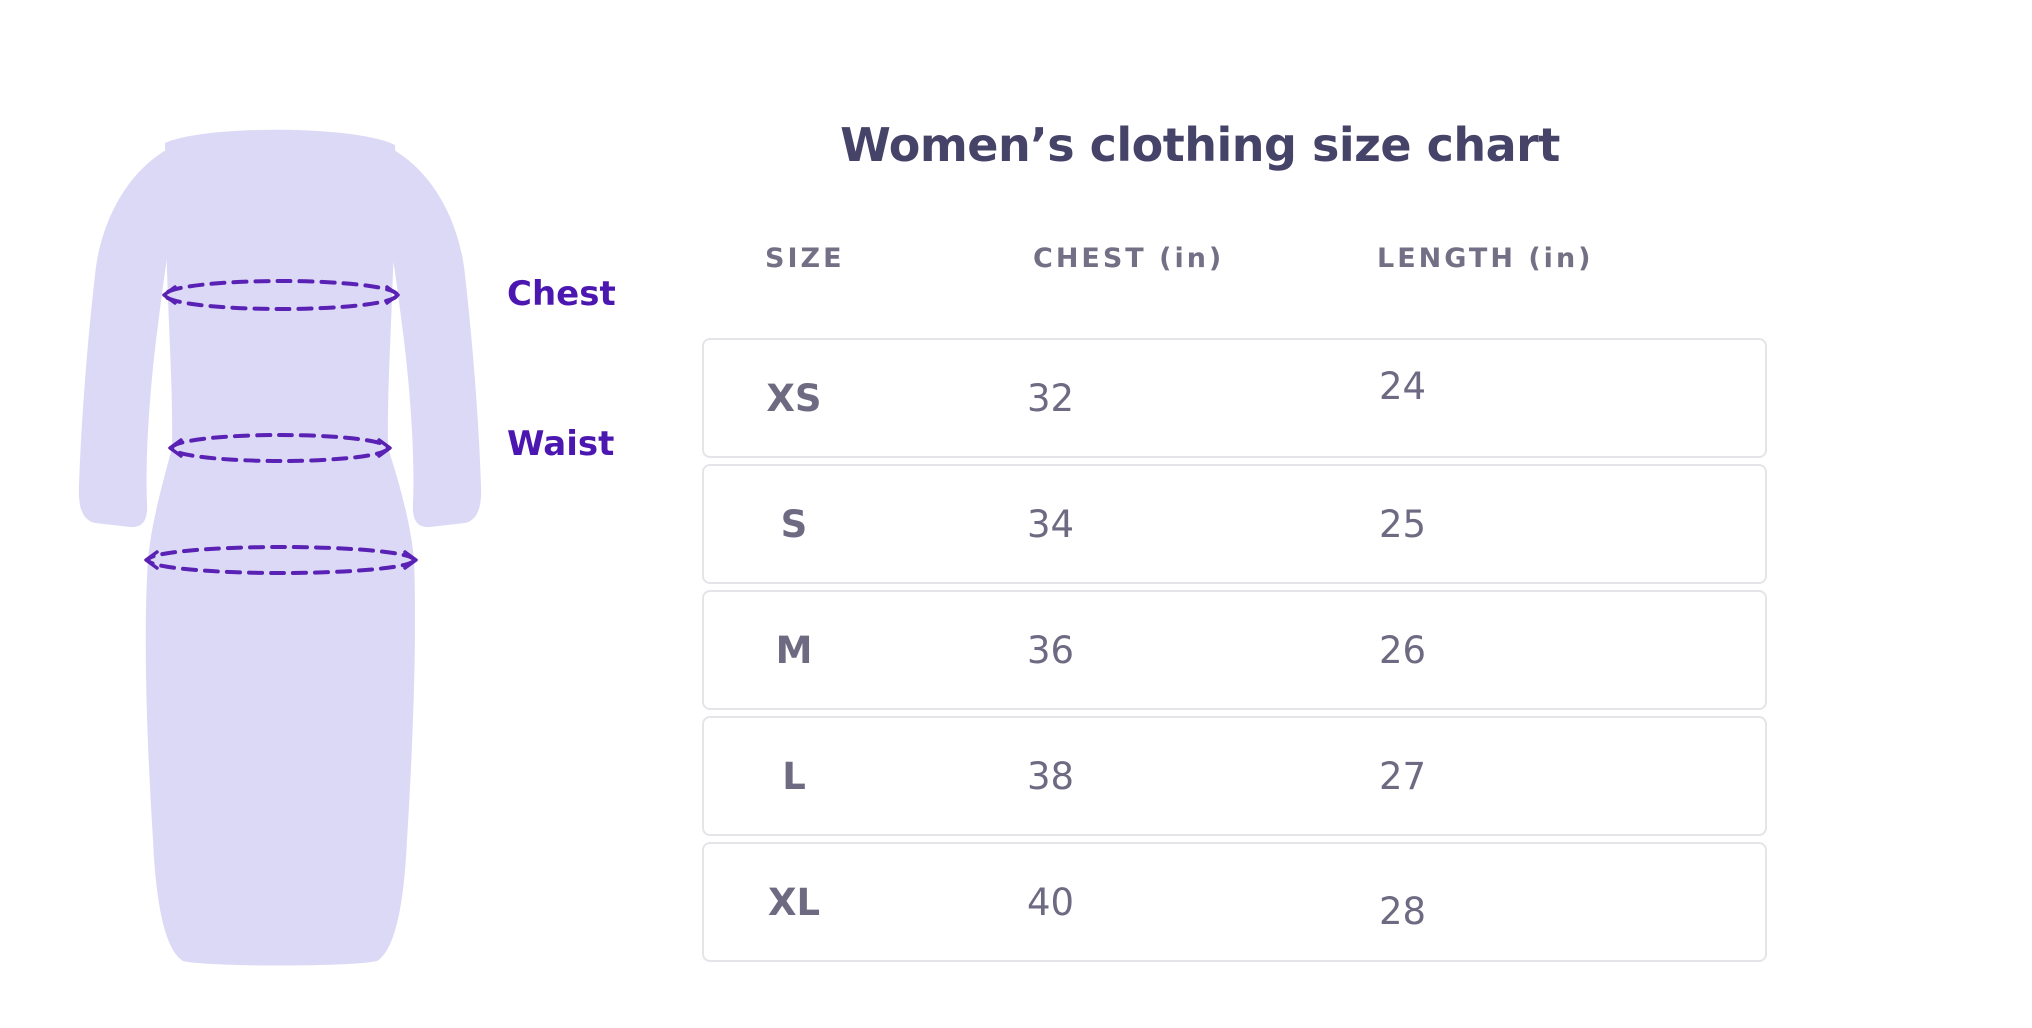  What do you see at coordinates (1234, 776) in the screenshot?
I see `table-row-l: L 38 27` at bounding box center [1234, 776].